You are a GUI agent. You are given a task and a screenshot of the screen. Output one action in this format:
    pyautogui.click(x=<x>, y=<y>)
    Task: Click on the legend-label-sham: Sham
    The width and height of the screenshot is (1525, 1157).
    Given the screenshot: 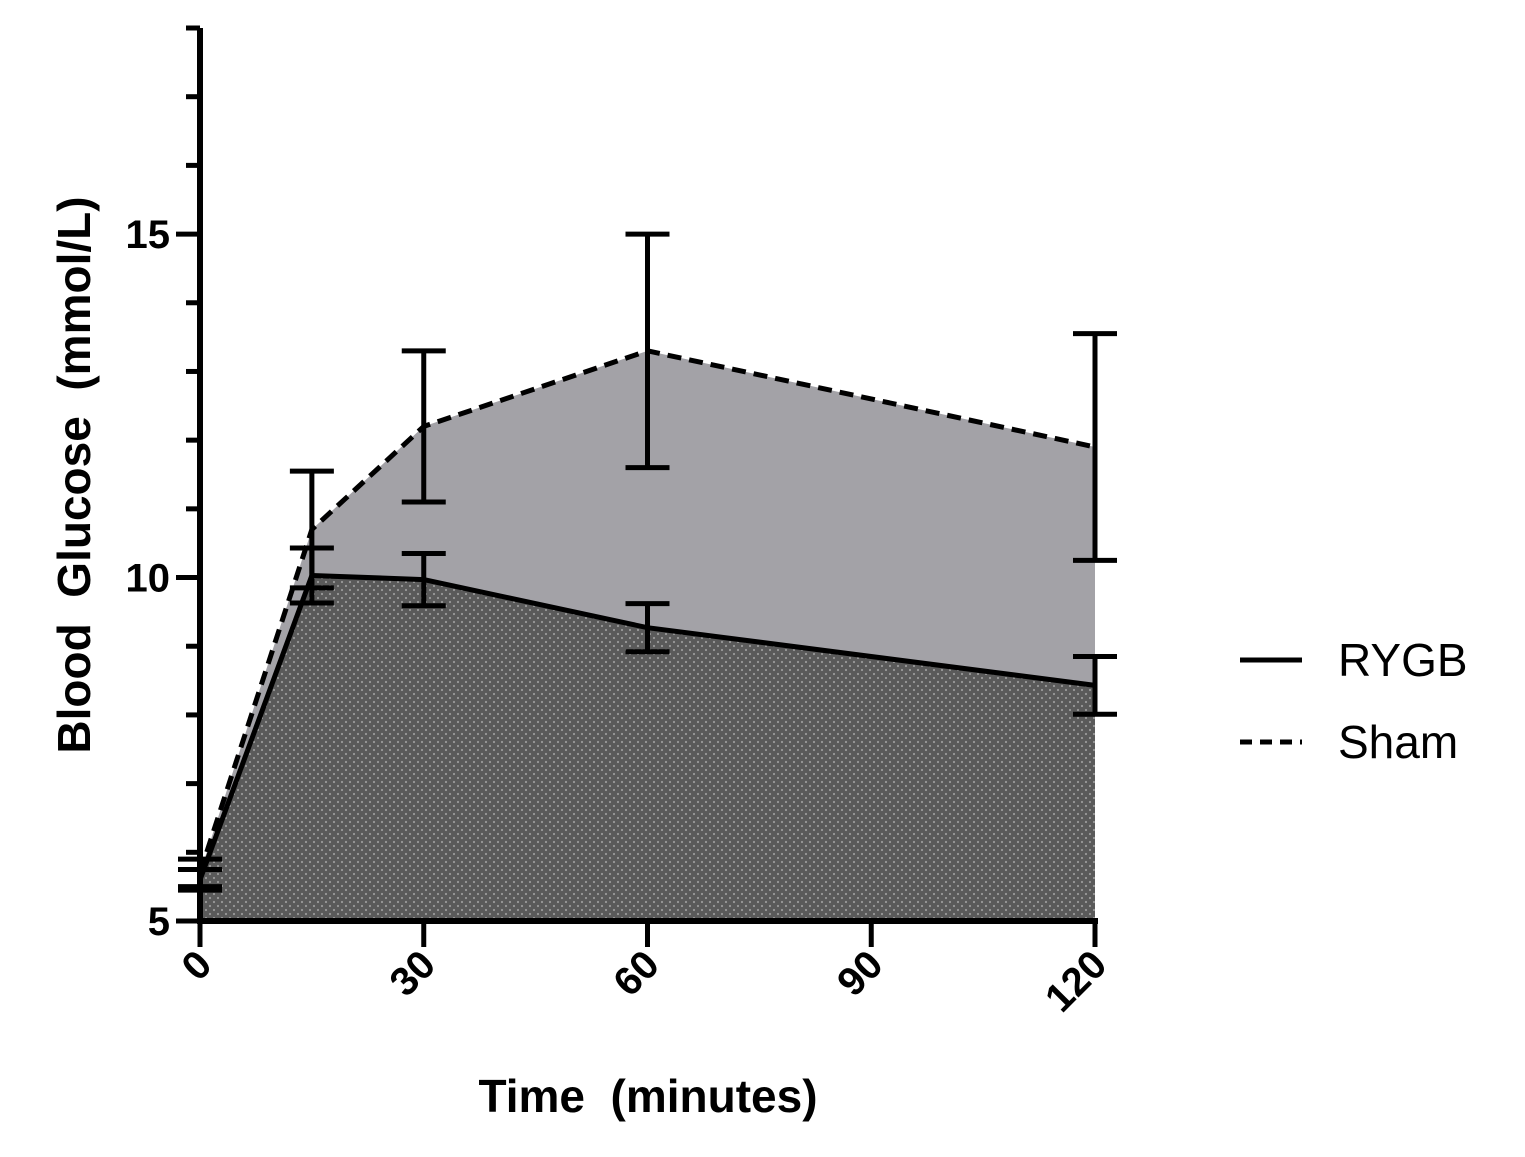 What is the action you would take?
    pyautogui.click(x=1398, y=742)
    